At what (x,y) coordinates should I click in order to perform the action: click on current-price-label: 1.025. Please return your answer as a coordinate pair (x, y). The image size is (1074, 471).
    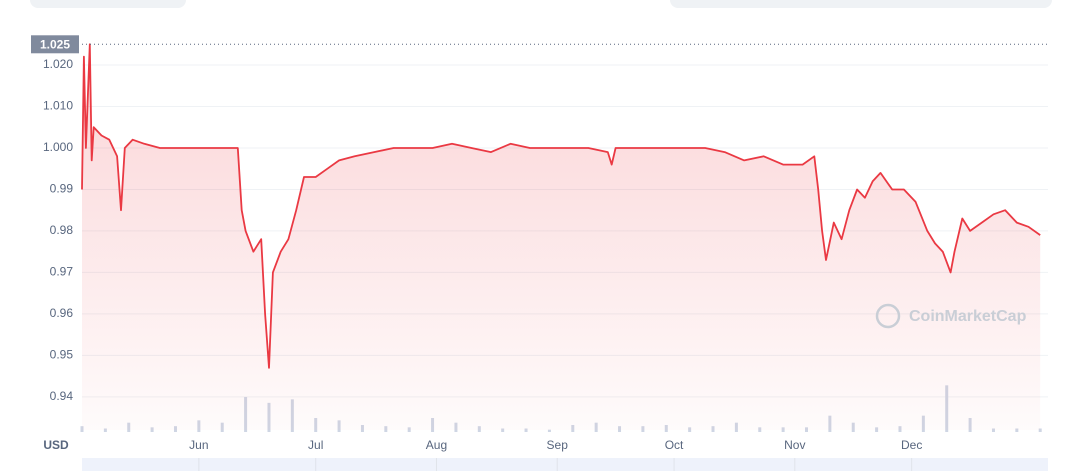
    Looking at the image, I should click on (55, 44).